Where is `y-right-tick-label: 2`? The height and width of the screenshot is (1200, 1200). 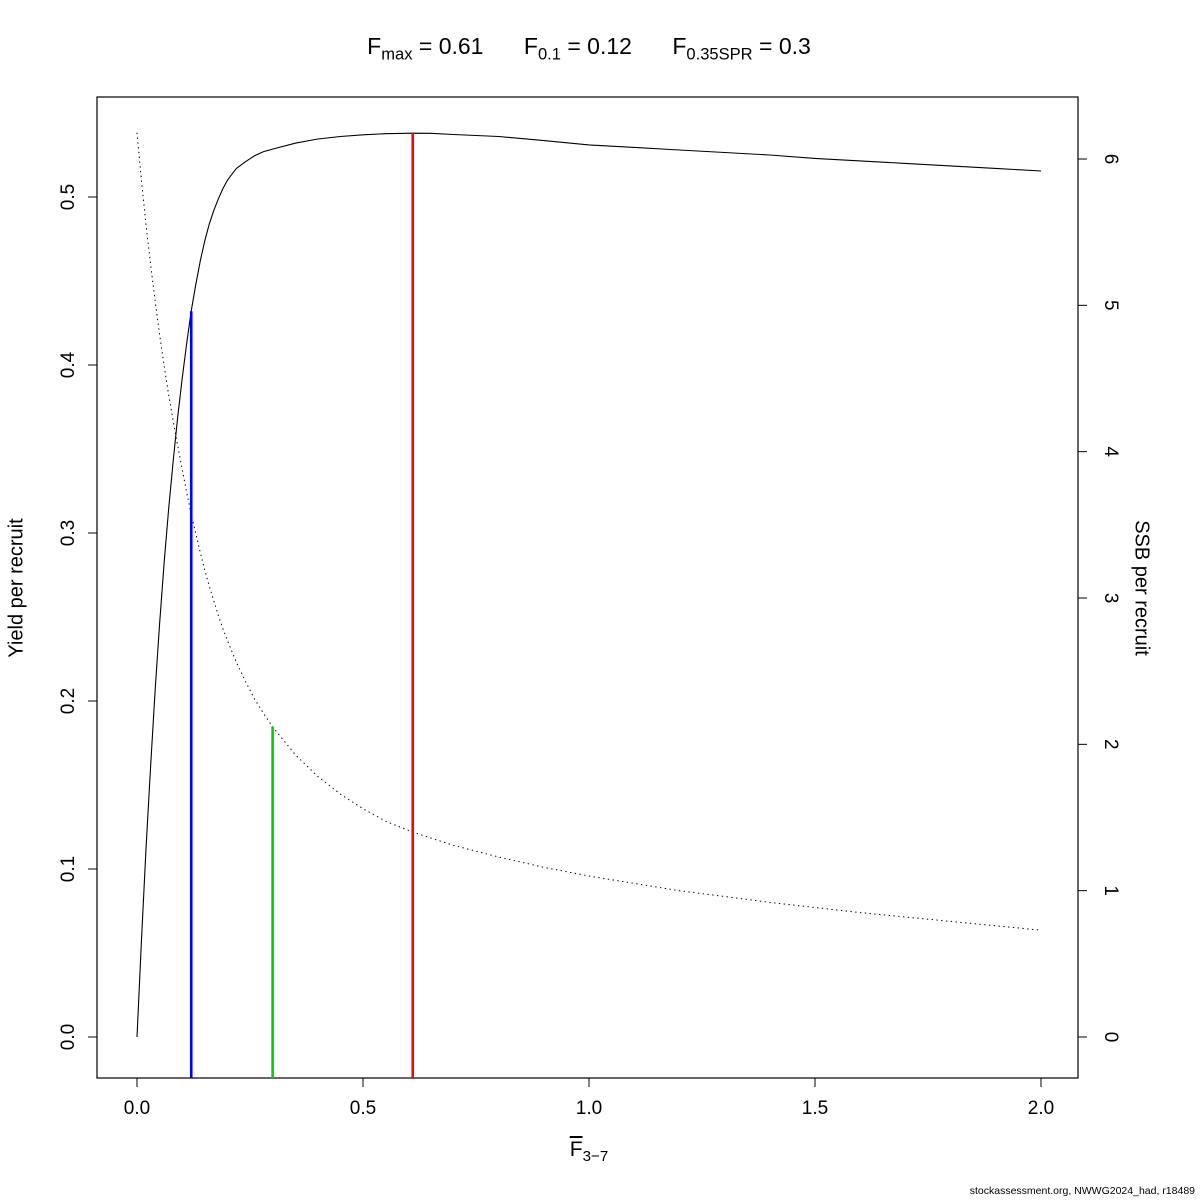 y-right-tick-label: 2 is located at coordinates (1110, 744).